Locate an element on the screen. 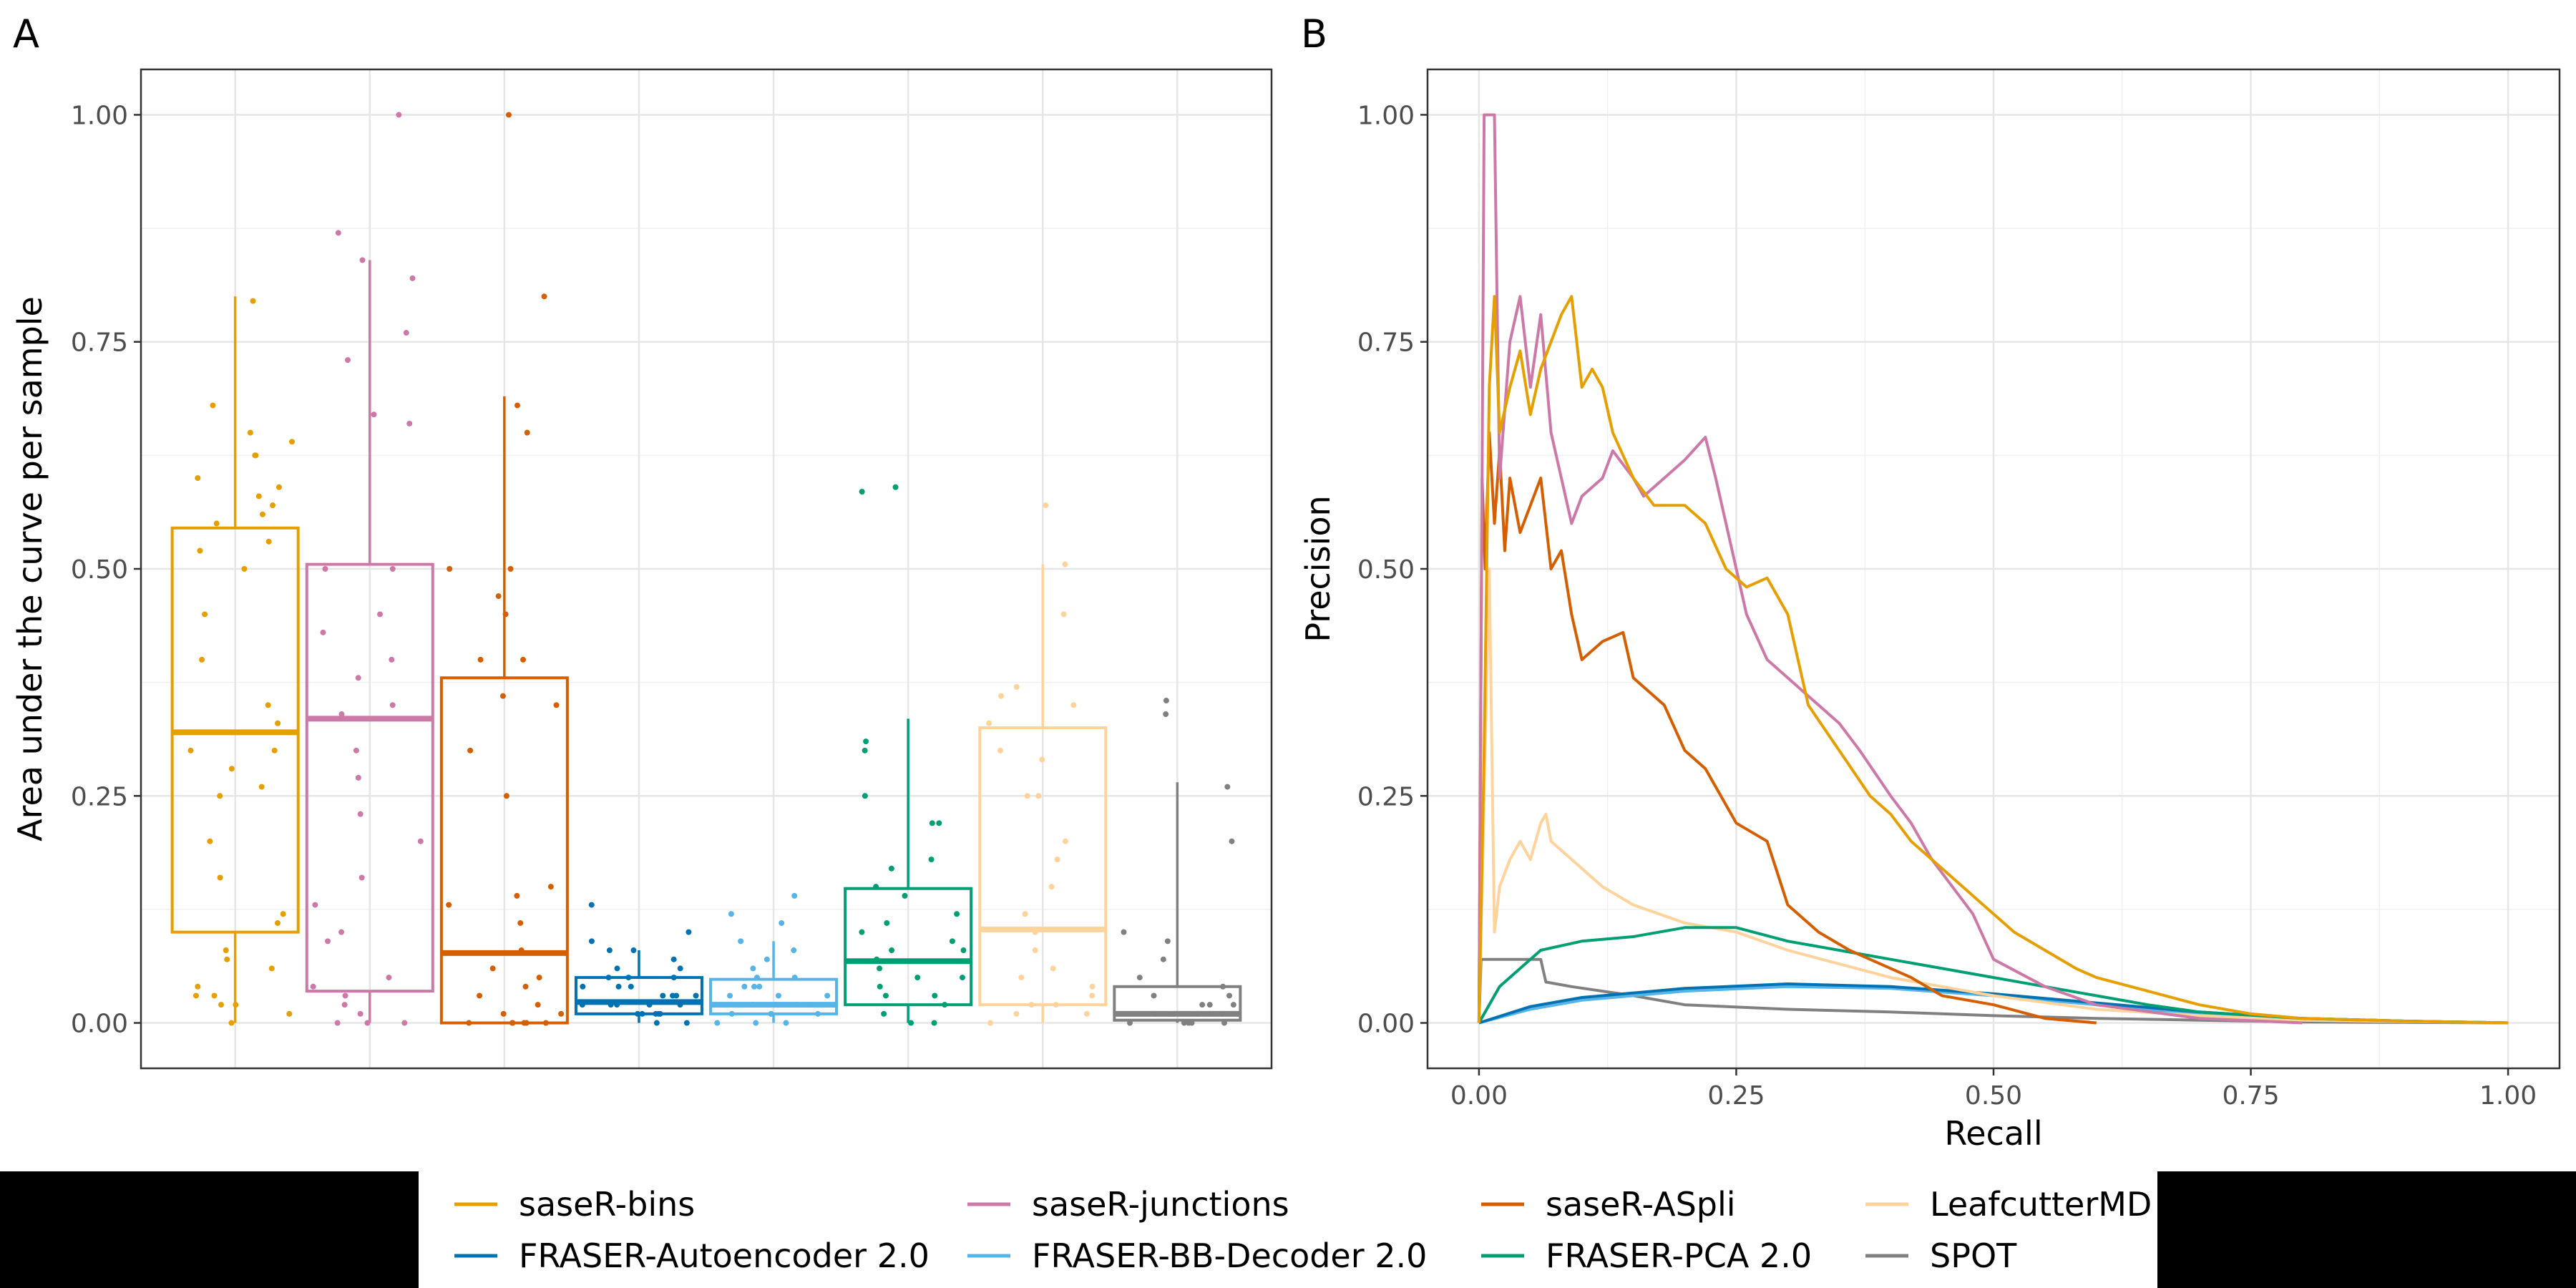  panel-b-x-tick-label: 1.00 is located at coordinates (2508, 1096).